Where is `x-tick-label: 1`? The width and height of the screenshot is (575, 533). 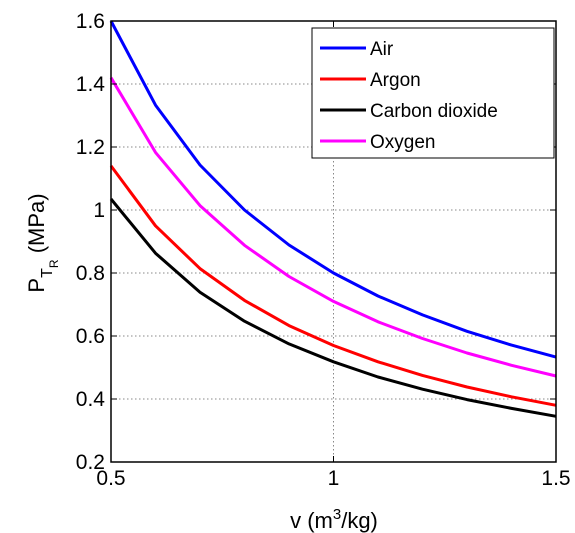
x-tick-label: 1 is located at coordinates (334, 478).